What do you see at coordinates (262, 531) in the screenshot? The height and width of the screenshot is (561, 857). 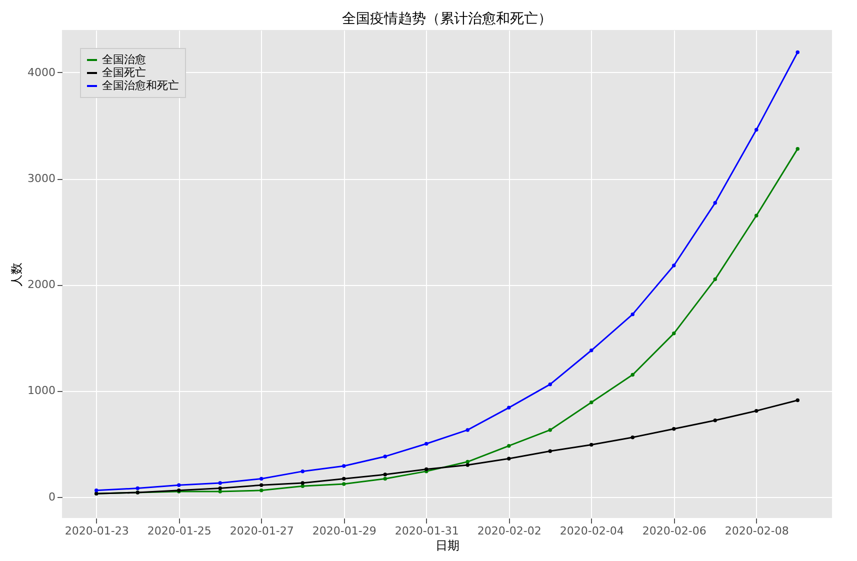 I see `x-tick-label: 2020-01-27` at bounding box center [262, 531].